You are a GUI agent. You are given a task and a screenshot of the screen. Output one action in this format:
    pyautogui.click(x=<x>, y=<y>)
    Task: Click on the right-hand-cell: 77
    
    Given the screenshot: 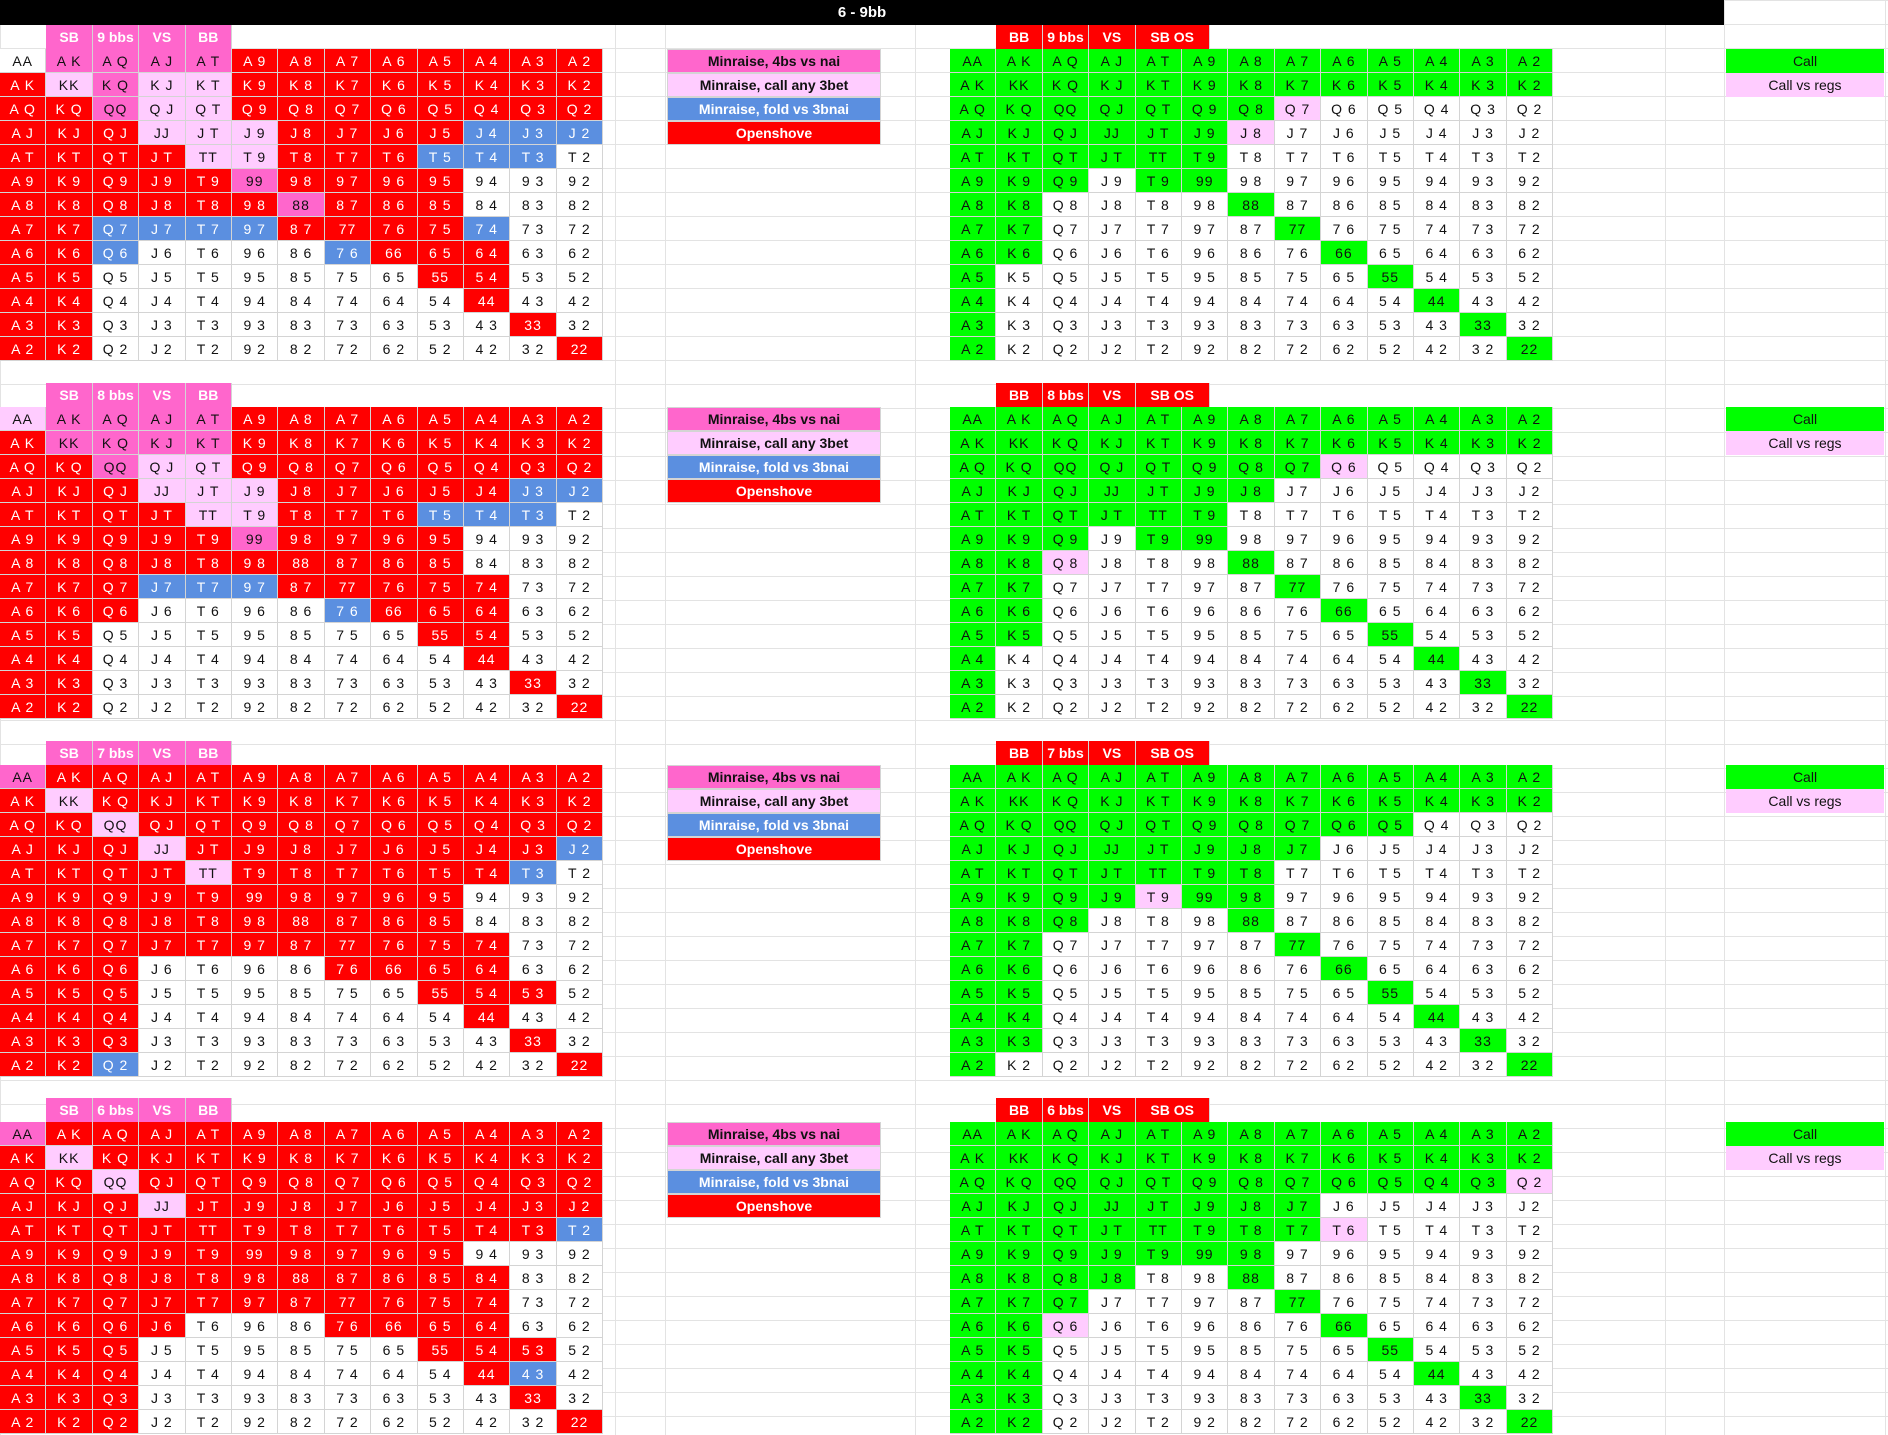 What is the action you would take?
    pyautogui.click(x=1298, y=945)
    